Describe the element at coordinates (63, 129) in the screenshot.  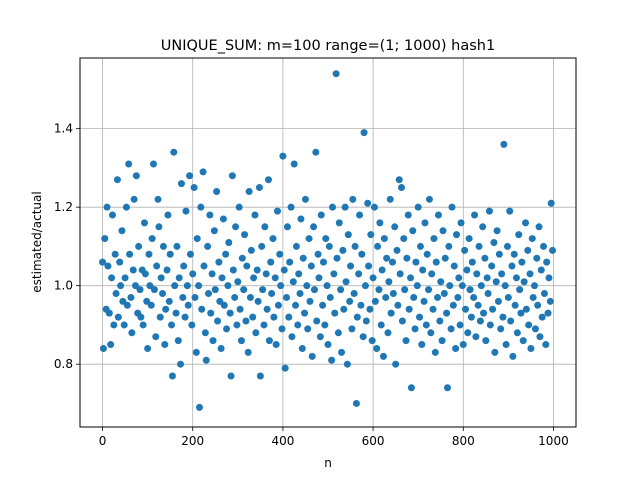
I see `y-tick-label: 1.4` at that location.